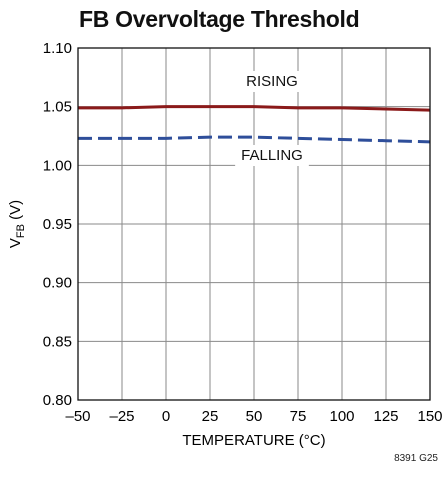  Describe the element at coordinates (272, 118) in the screenshot. I see `series-labels: RISING FALLING` at that location.